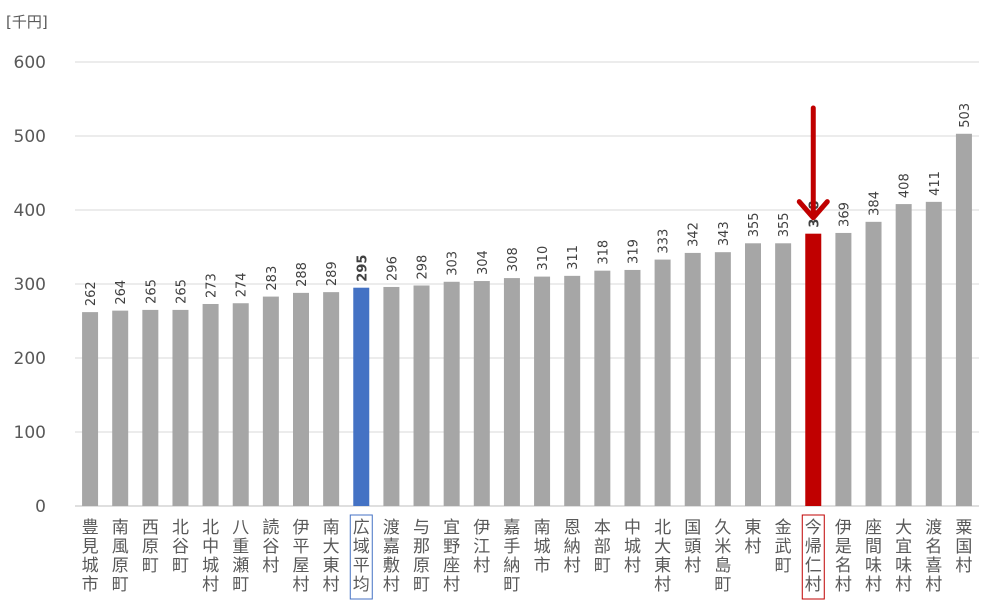 The width and height of the screenshot is (984, 611). What do you see at coordinates (453, 263) in the screenshot?
I see `data-label: 303` at bounding box center [453, 263].